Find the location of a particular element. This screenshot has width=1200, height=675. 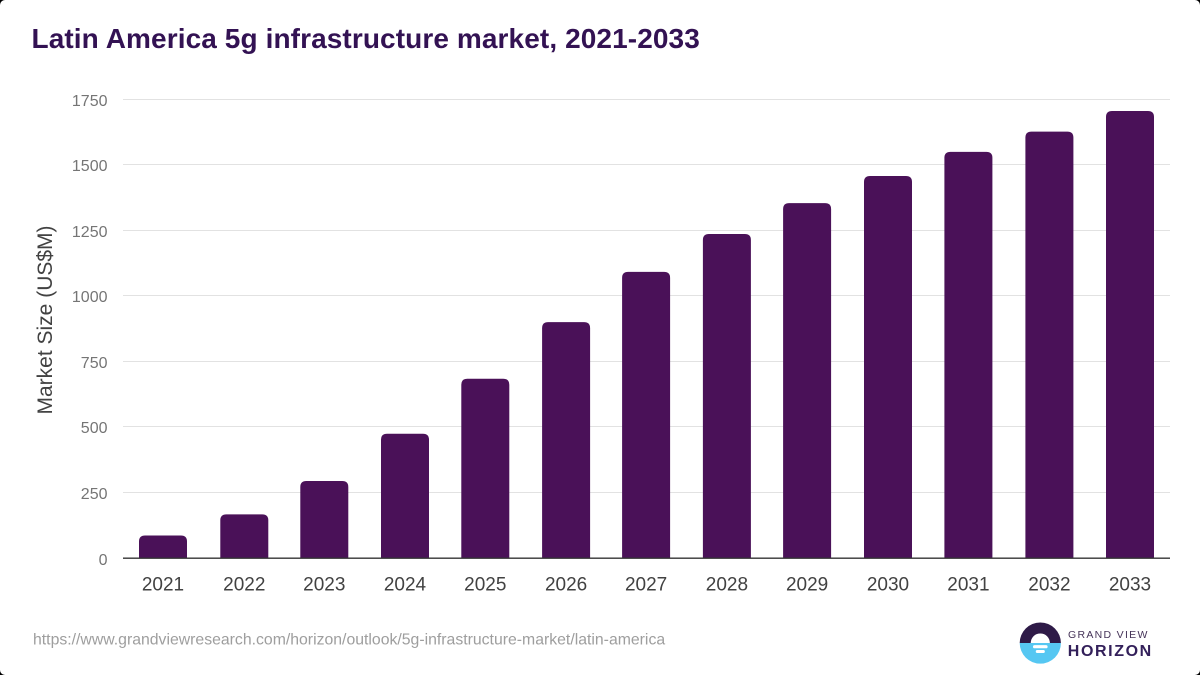

svg-text: 1250 is located at coordinates (90, 232).